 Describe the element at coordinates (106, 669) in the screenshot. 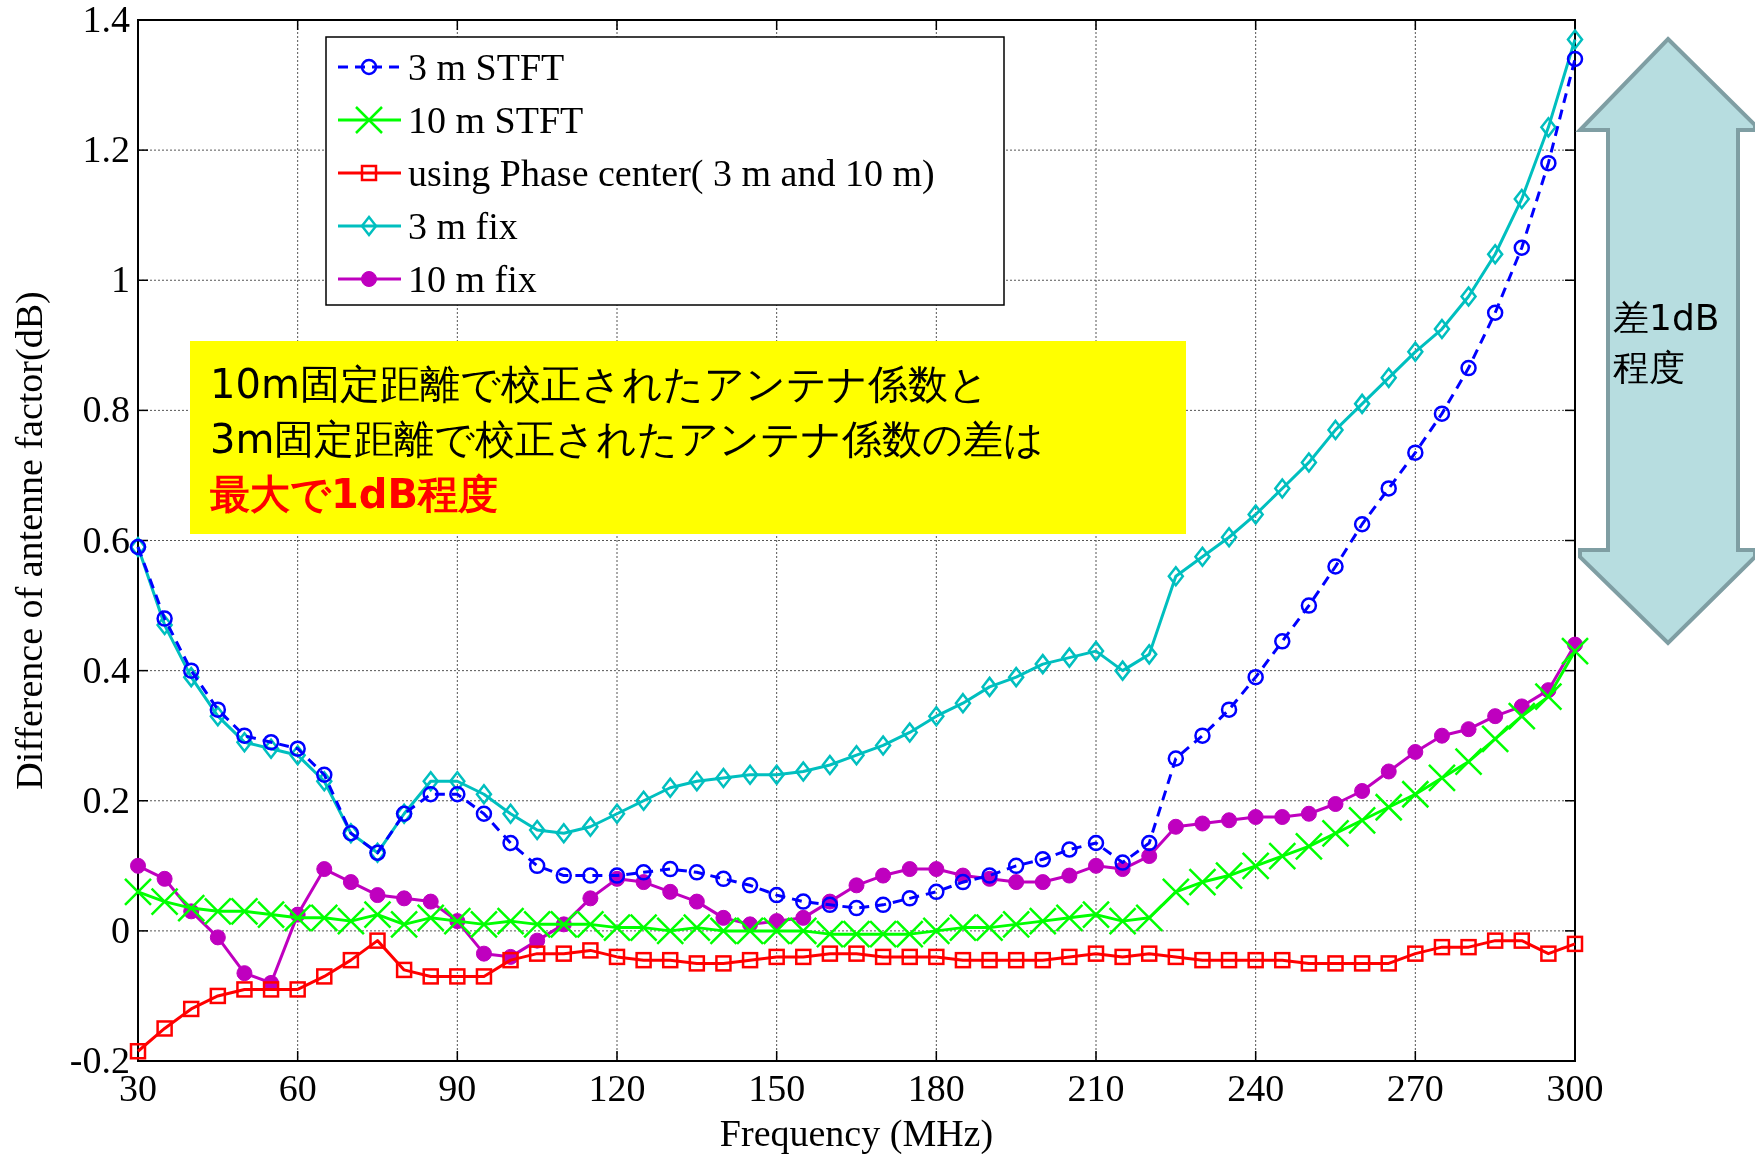

I see `y-tick-label: 0.4` at that location.